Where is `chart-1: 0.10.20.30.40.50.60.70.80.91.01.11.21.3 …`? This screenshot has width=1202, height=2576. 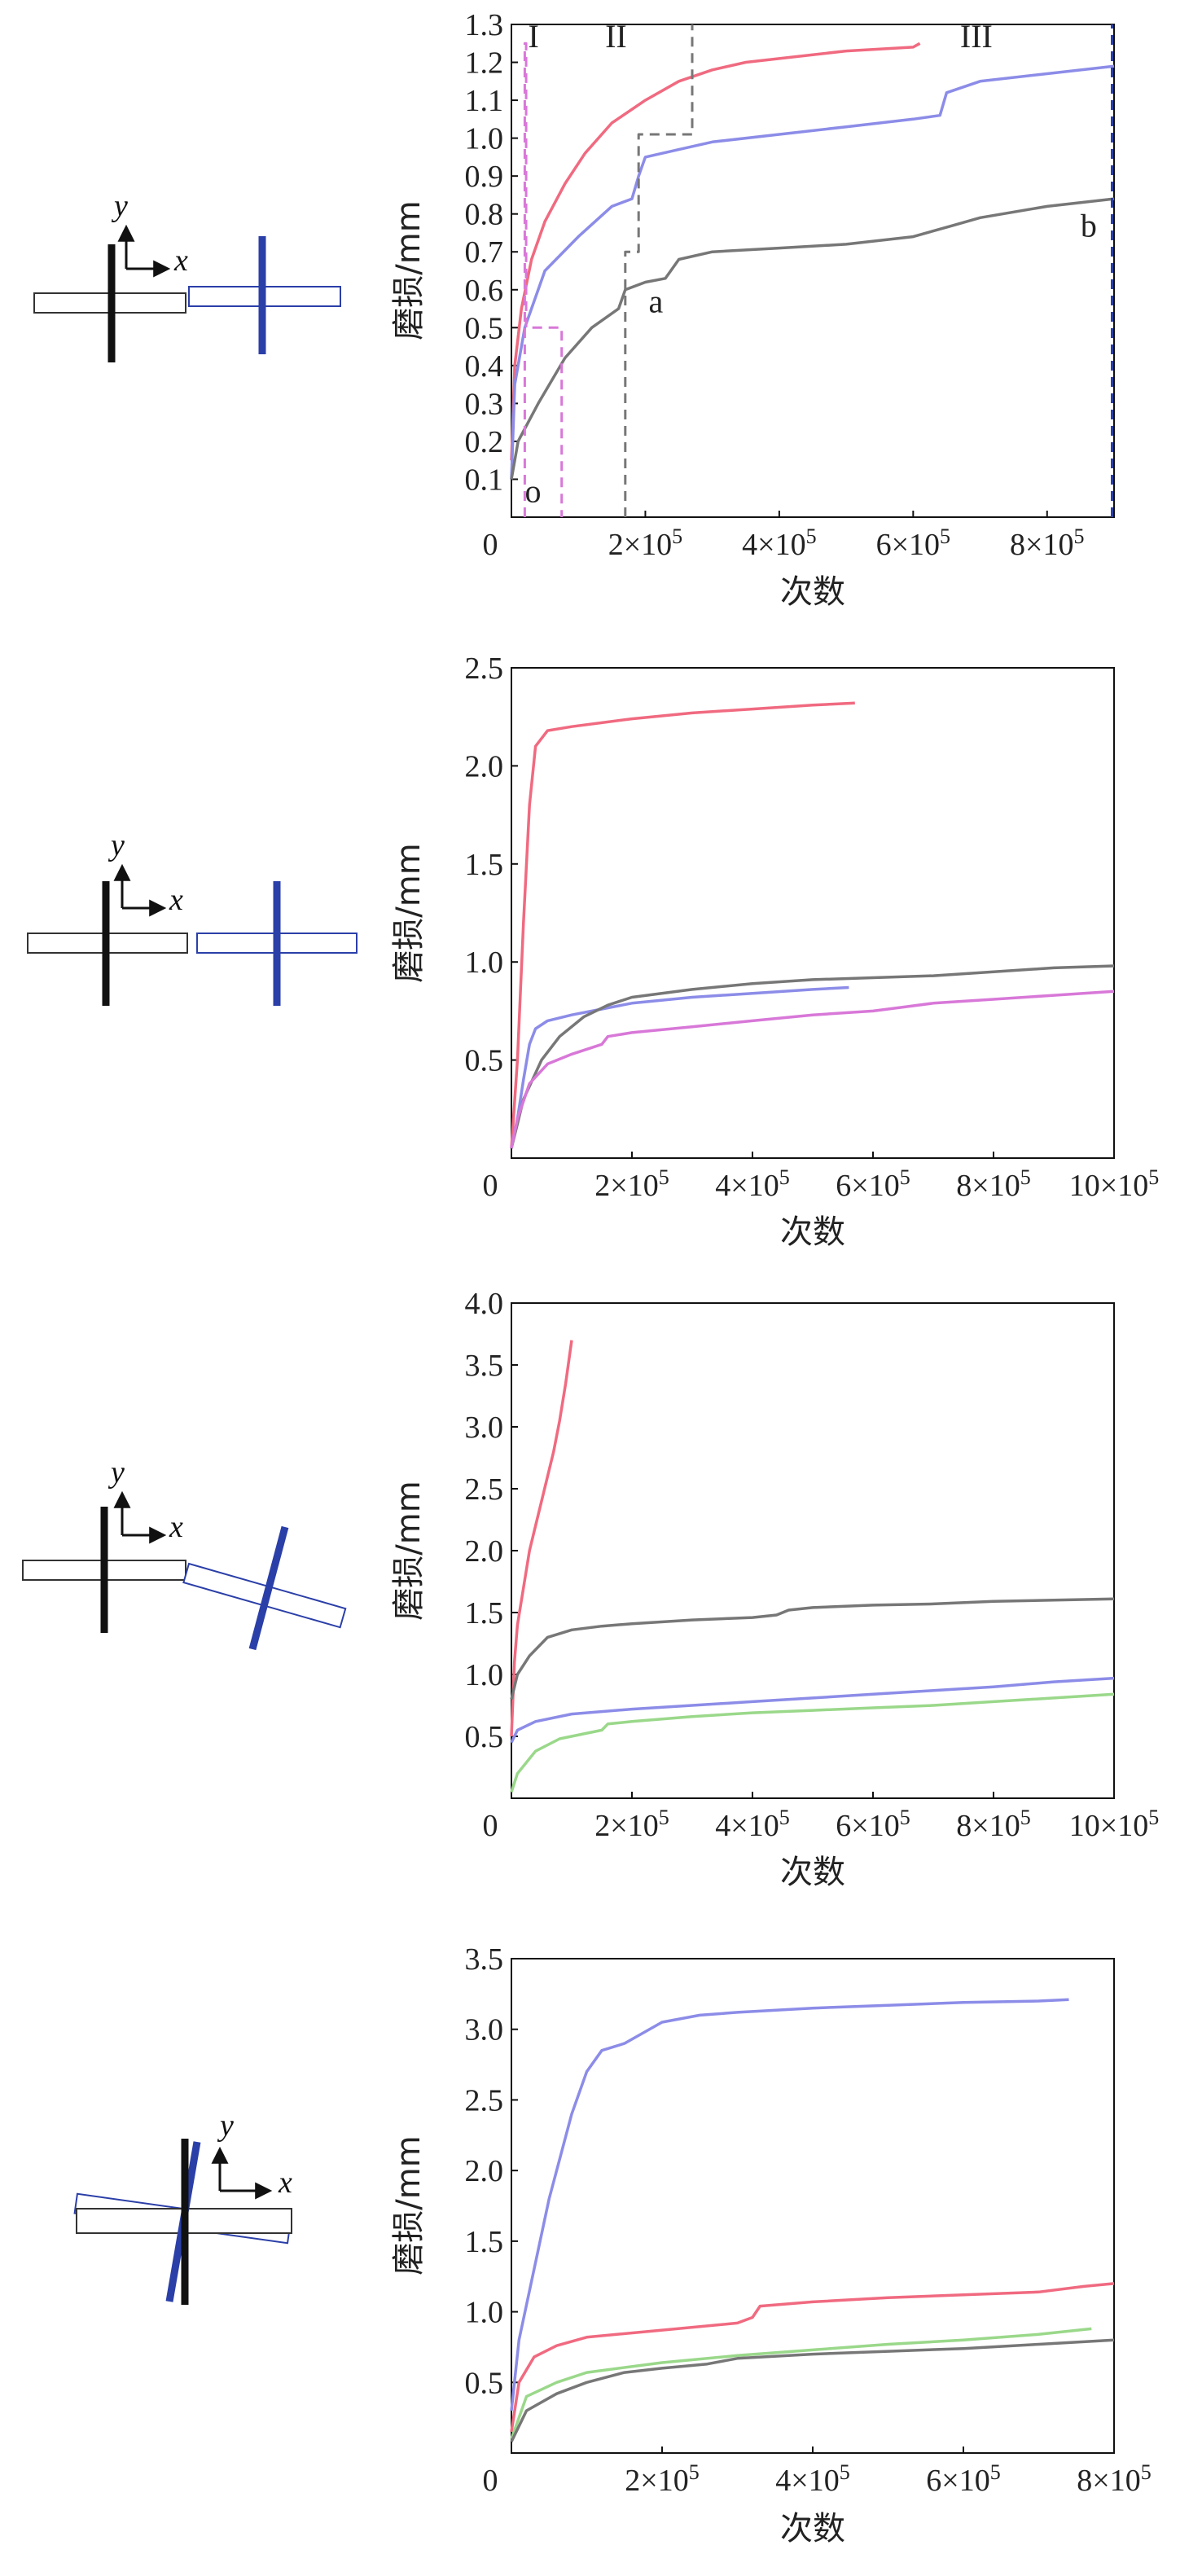 chart-1: 0.10.20.30.40.50.60.70.80.91.01.11.21.3 … is located at coordinates (753, 309).